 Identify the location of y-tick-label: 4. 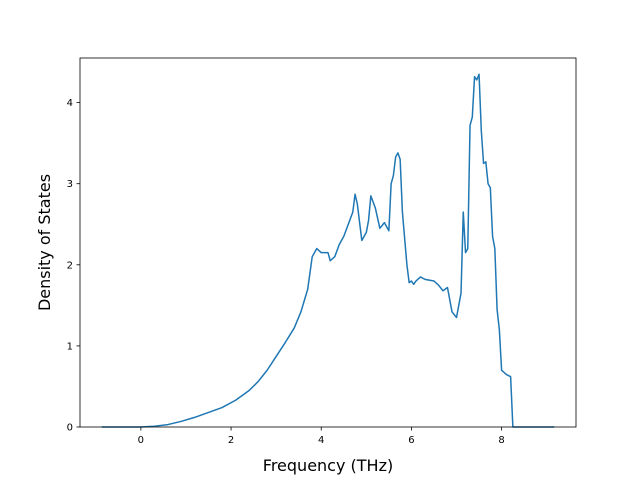
(70, 103).